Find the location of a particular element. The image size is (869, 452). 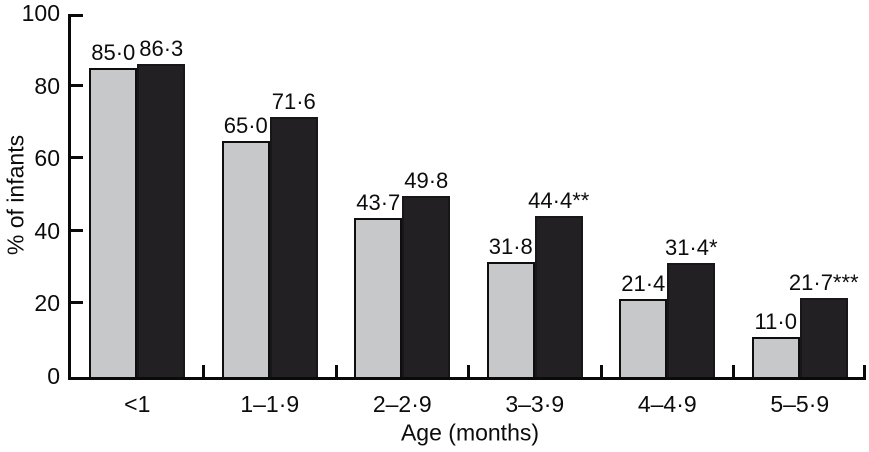

y-tick-label: 100 is located at coordinates (40, 13).